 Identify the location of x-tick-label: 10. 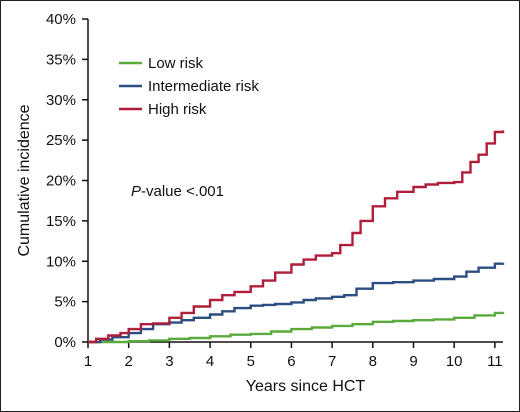
(454, 361).